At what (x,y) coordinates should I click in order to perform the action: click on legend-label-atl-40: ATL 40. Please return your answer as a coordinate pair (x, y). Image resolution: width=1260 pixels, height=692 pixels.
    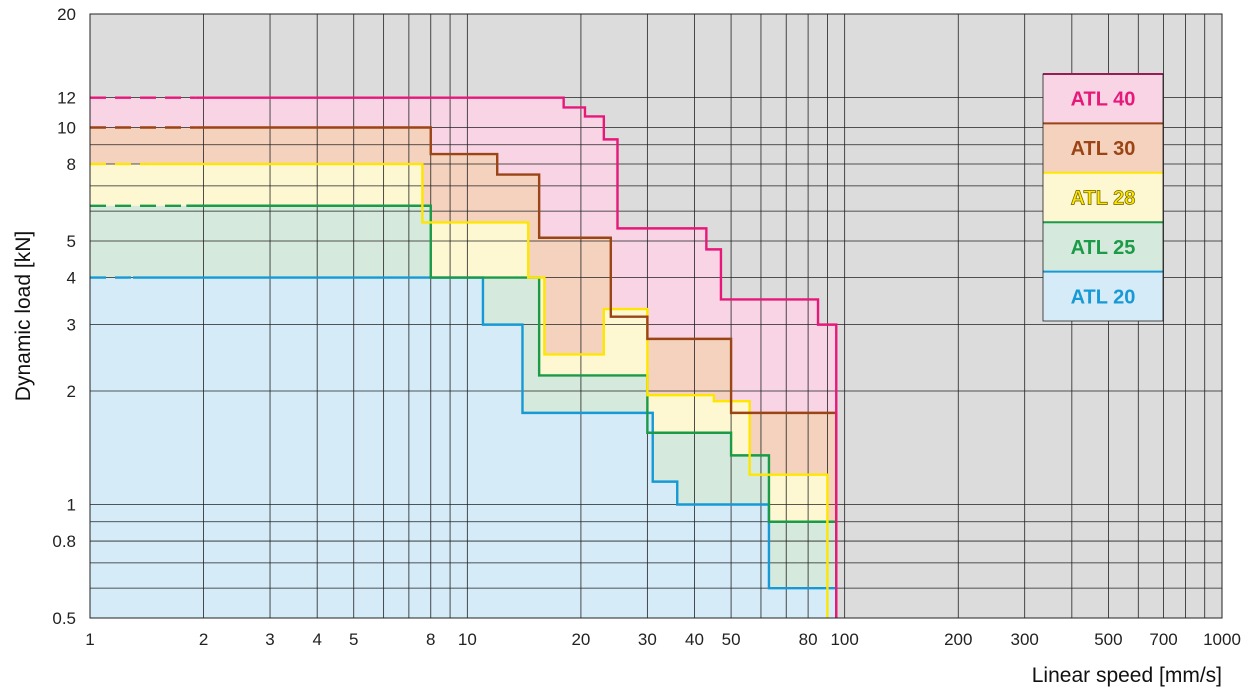
    Looking at the image, I should click on (1103, 100).